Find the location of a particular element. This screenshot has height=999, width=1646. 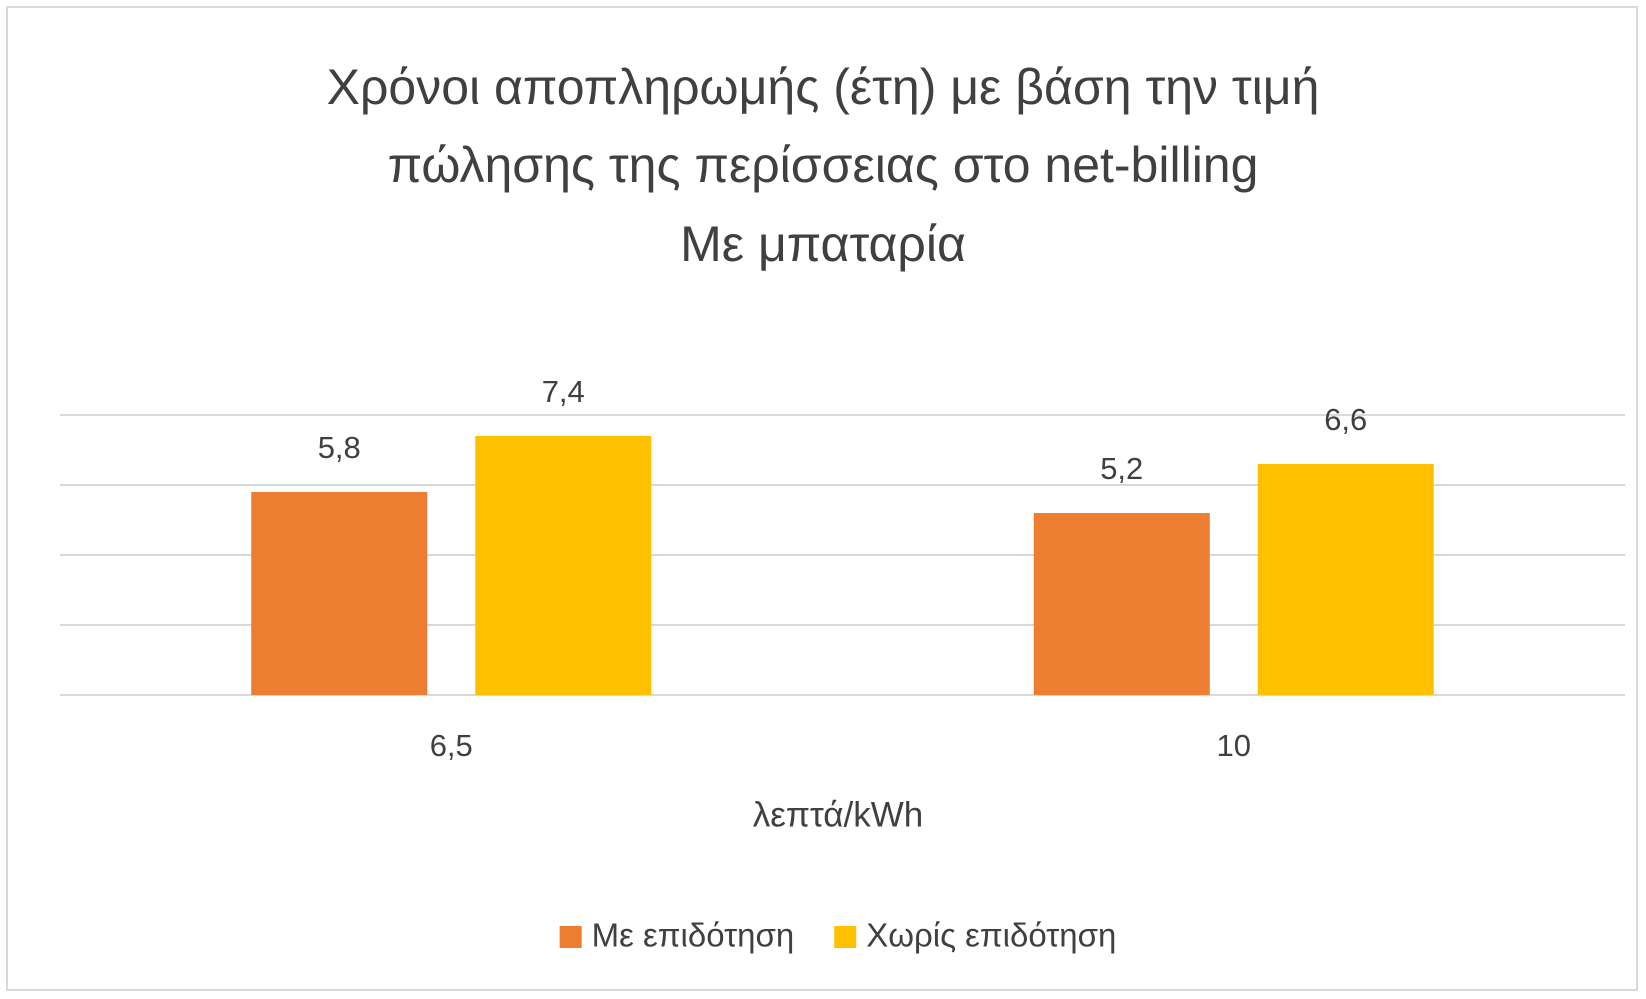

x-axis-title: λεπτά/kWh is located at coordinates (838, 814).